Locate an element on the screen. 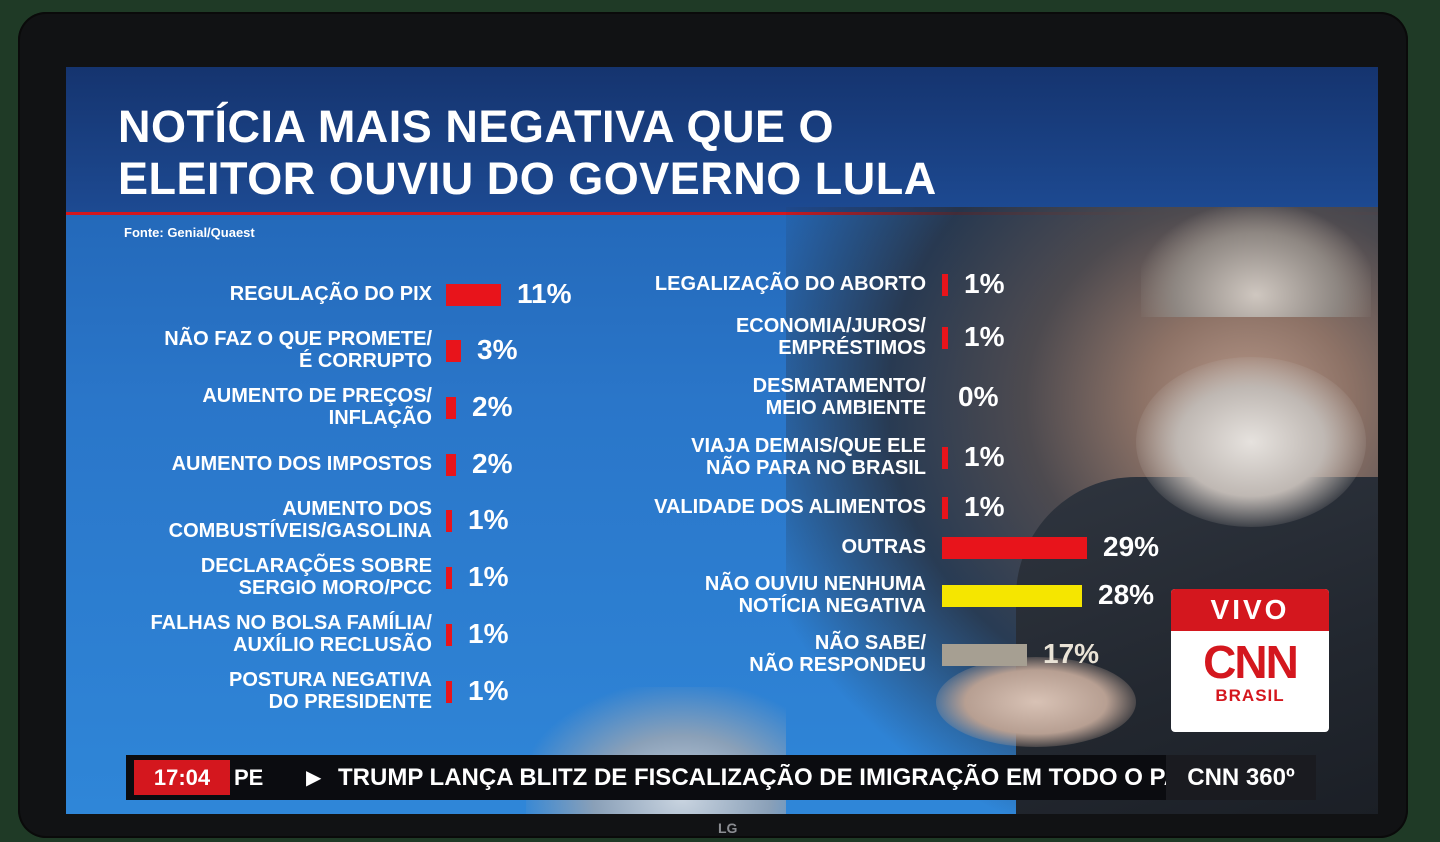  category-label: OUTRAS is located at coordinates (883, 547).